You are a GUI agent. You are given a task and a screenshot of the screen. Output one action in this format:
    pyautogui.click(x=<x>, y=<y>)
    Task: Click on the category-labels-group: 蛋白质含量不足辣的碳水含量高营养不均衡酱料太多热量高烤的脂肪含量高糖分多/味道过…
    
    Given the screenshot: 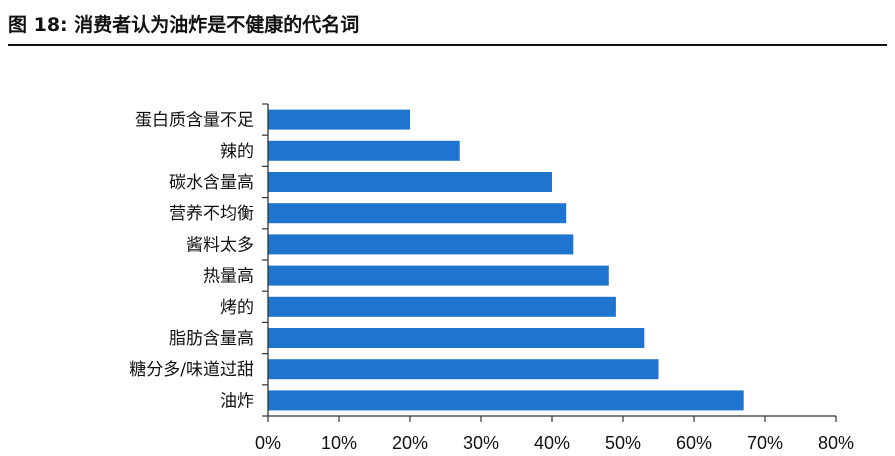 What is the action you would take?
    pyautogui.click(x=191, y=261)
    